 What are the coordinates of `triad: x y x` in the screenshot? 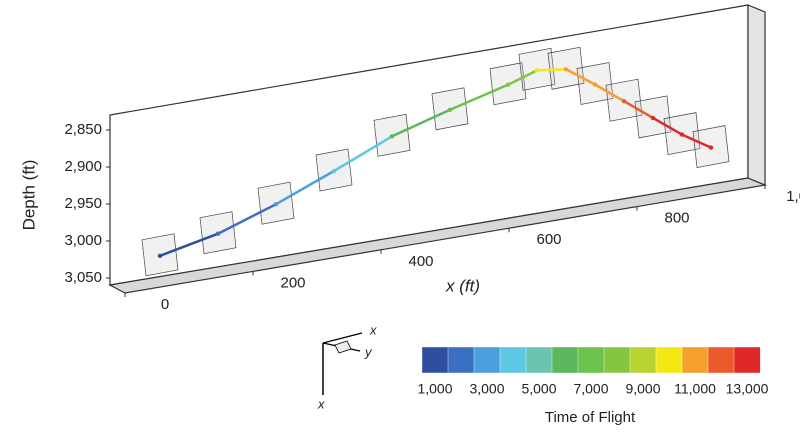 It's located at (347, 366).